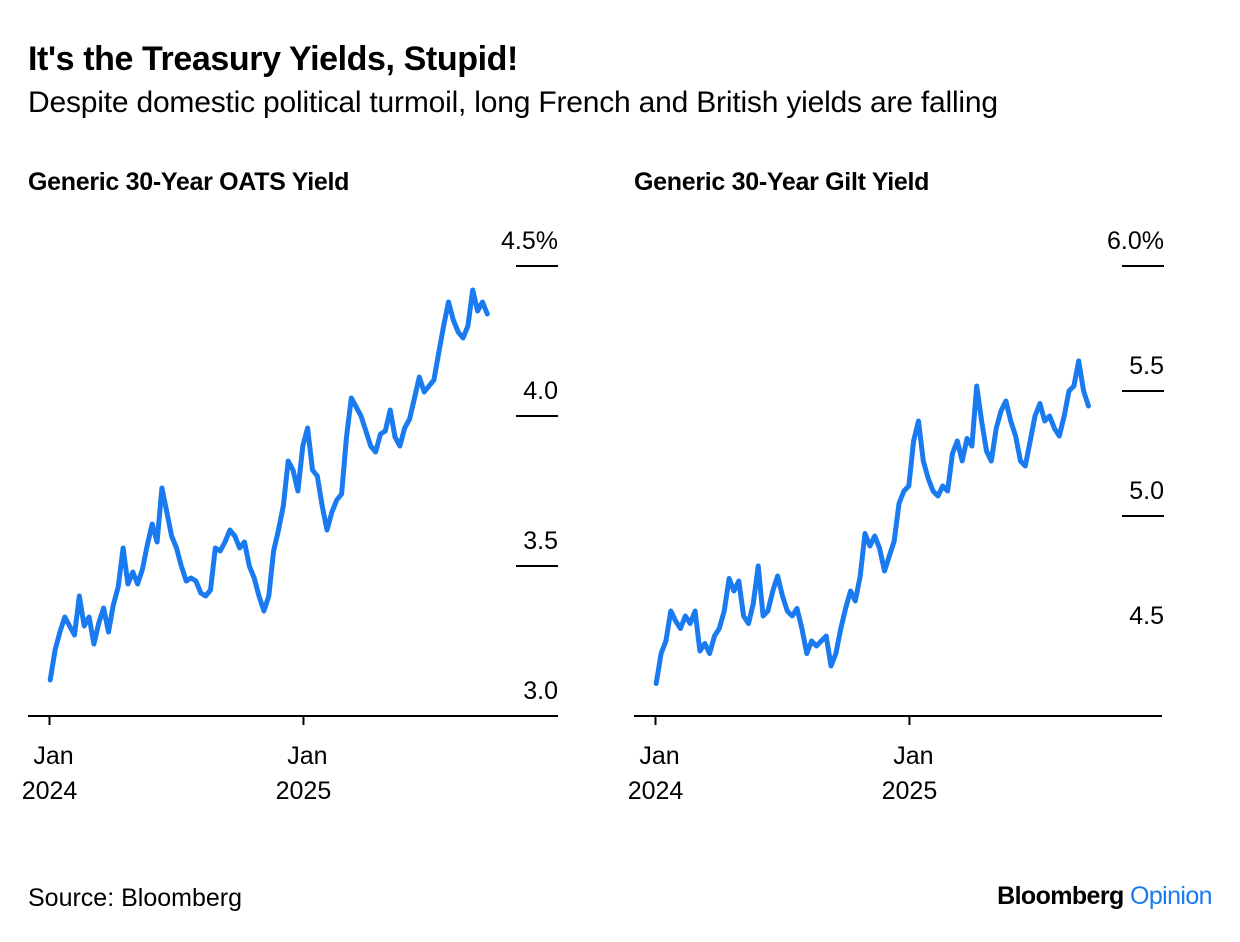  I want to click on gilt-yield-line, so click(872, 522).